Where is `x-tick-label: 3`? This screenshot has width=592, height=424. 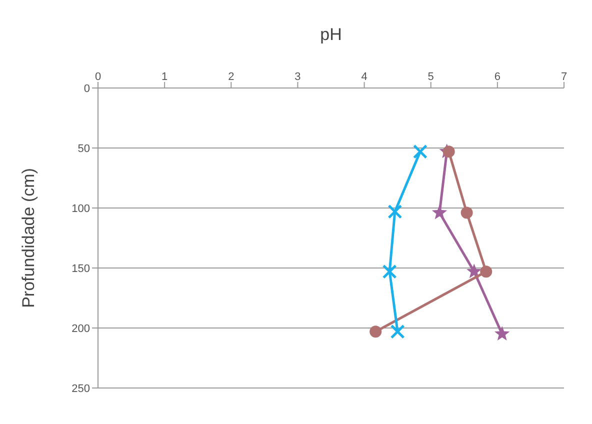
x-tick-label: 3 is located at coordinates (297, 77).